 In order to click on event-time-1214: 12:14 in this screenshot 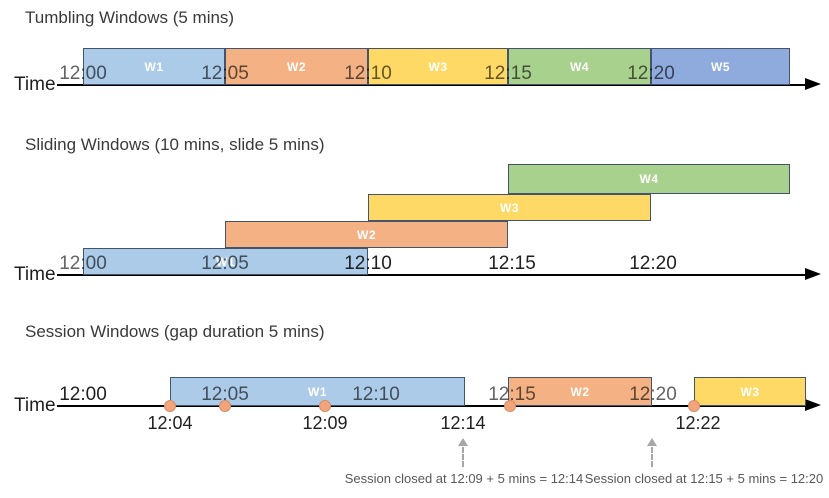, I will do `click(463, 423)`.